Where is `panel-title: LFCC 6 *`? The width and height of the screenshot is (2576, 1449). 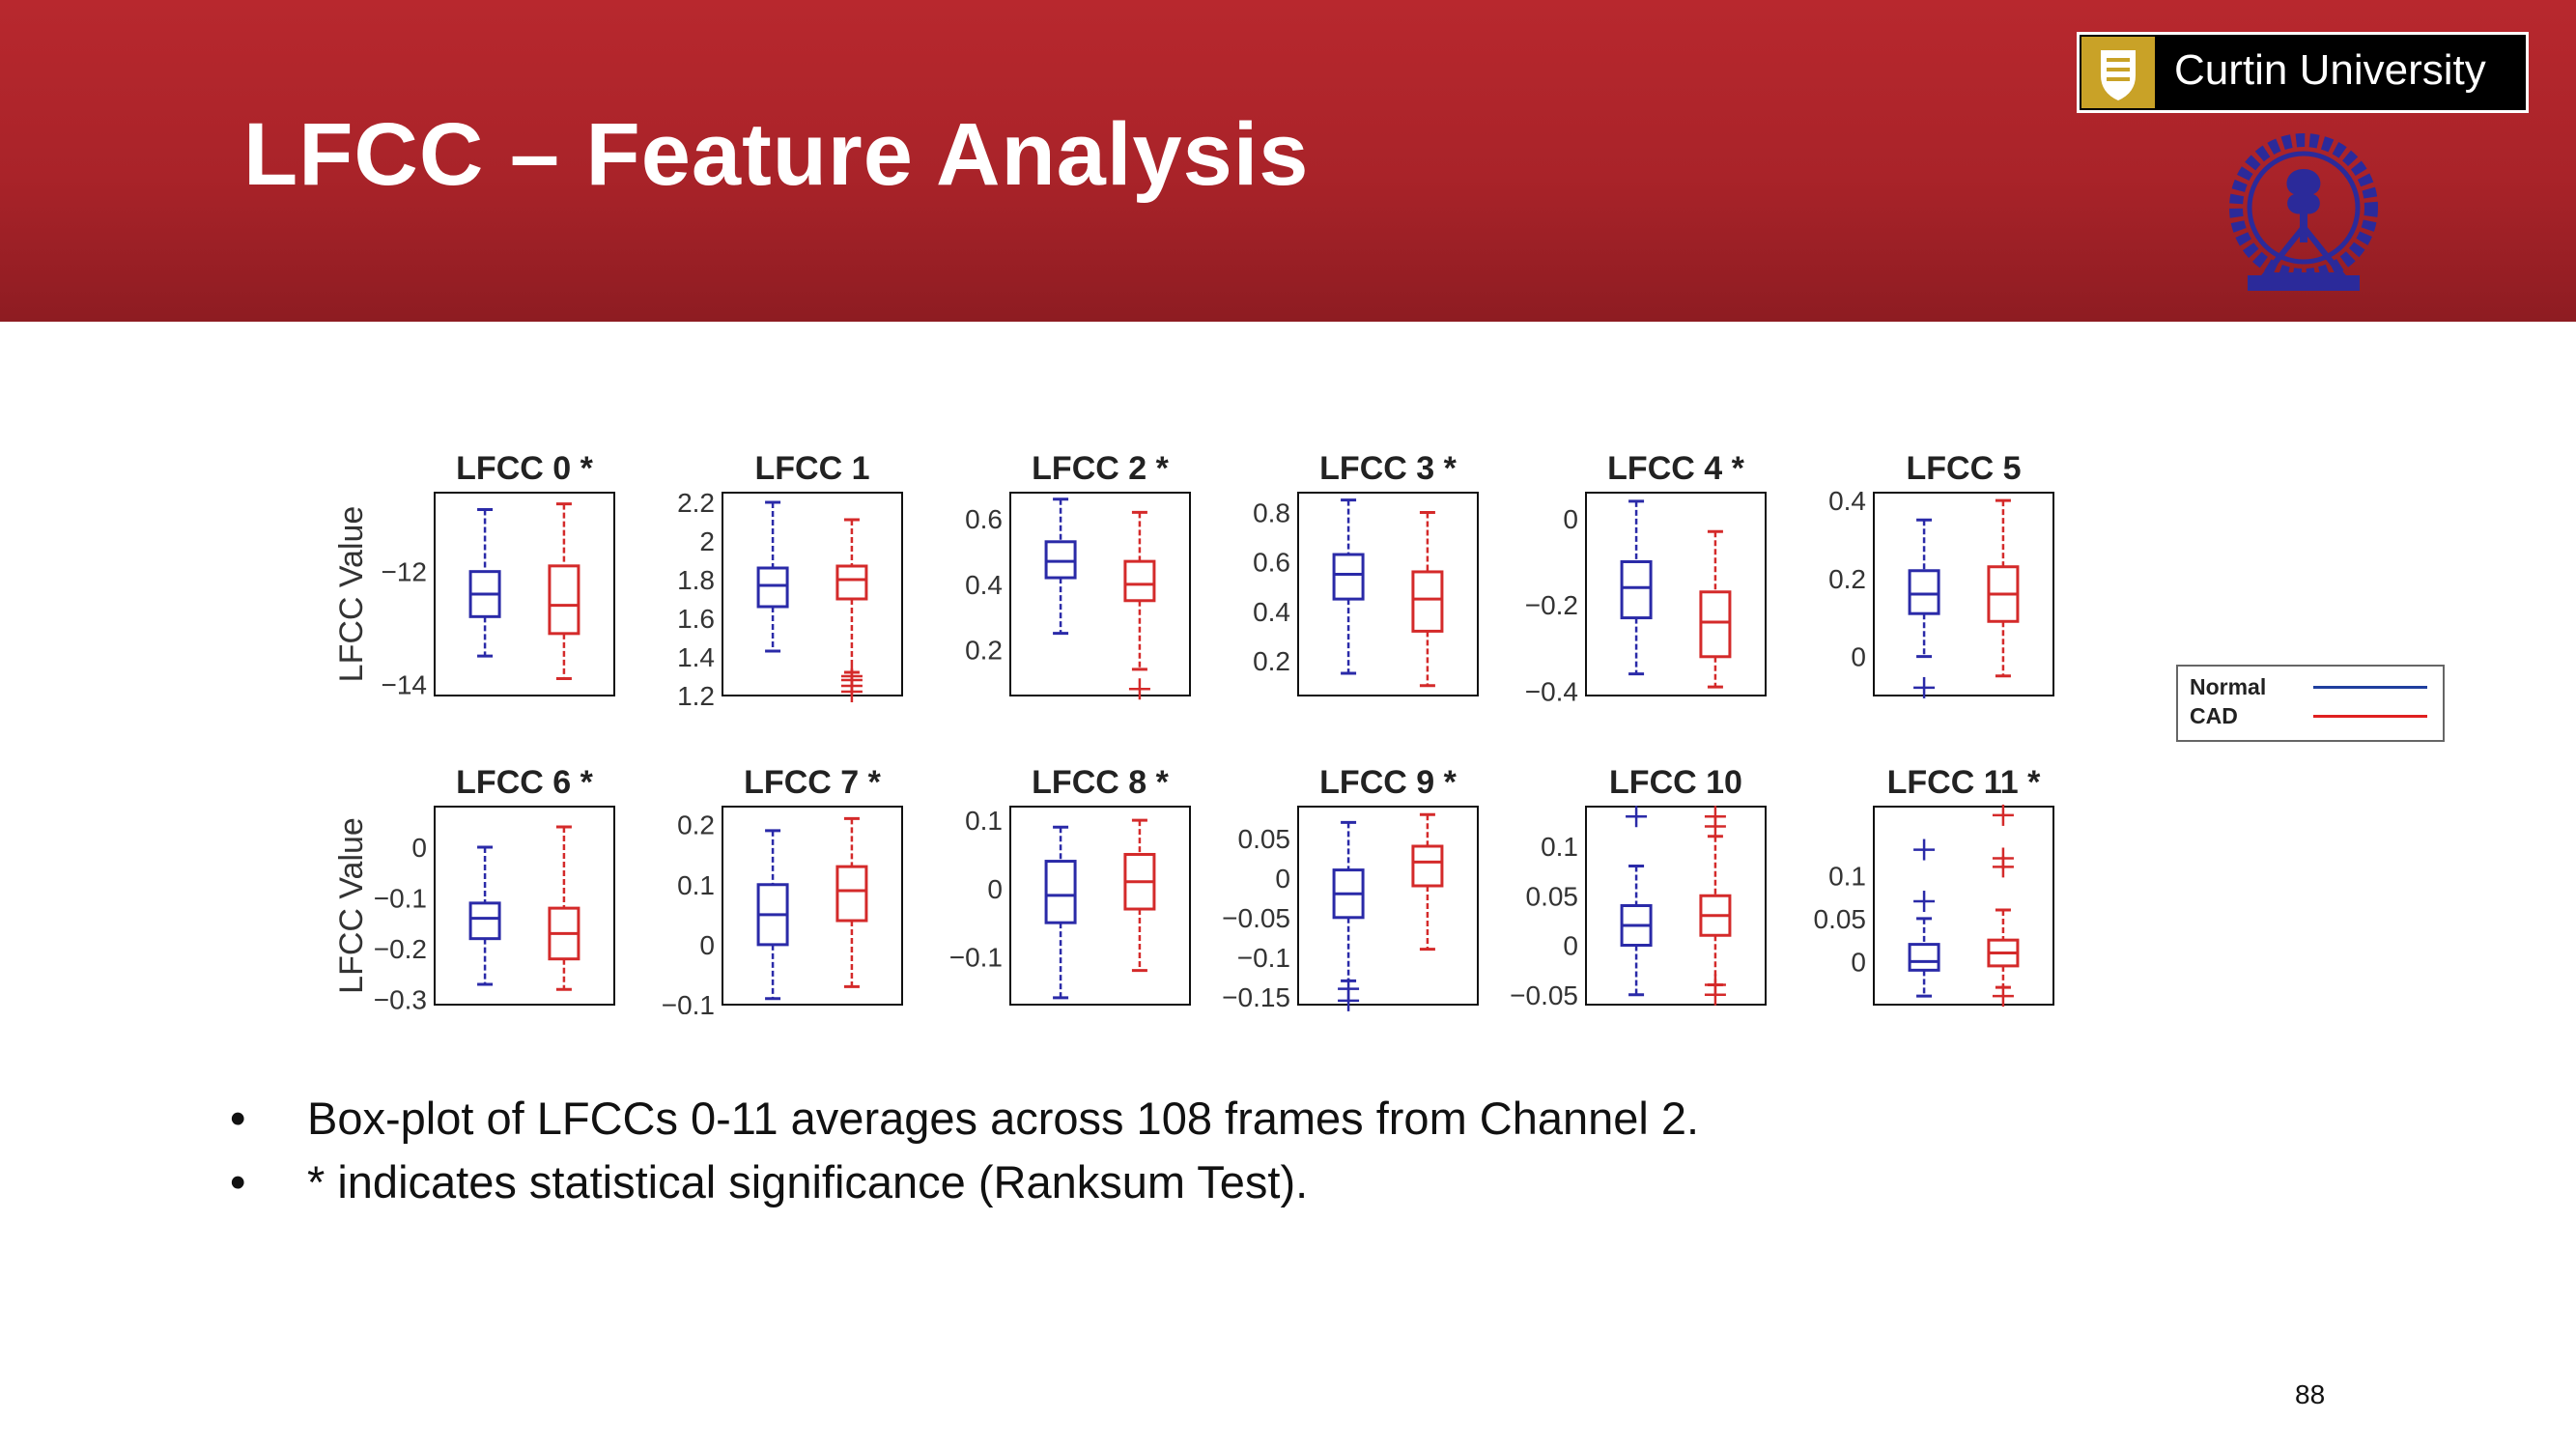 panel-title: LFCC 6 * is located at coordinates (524, 782).